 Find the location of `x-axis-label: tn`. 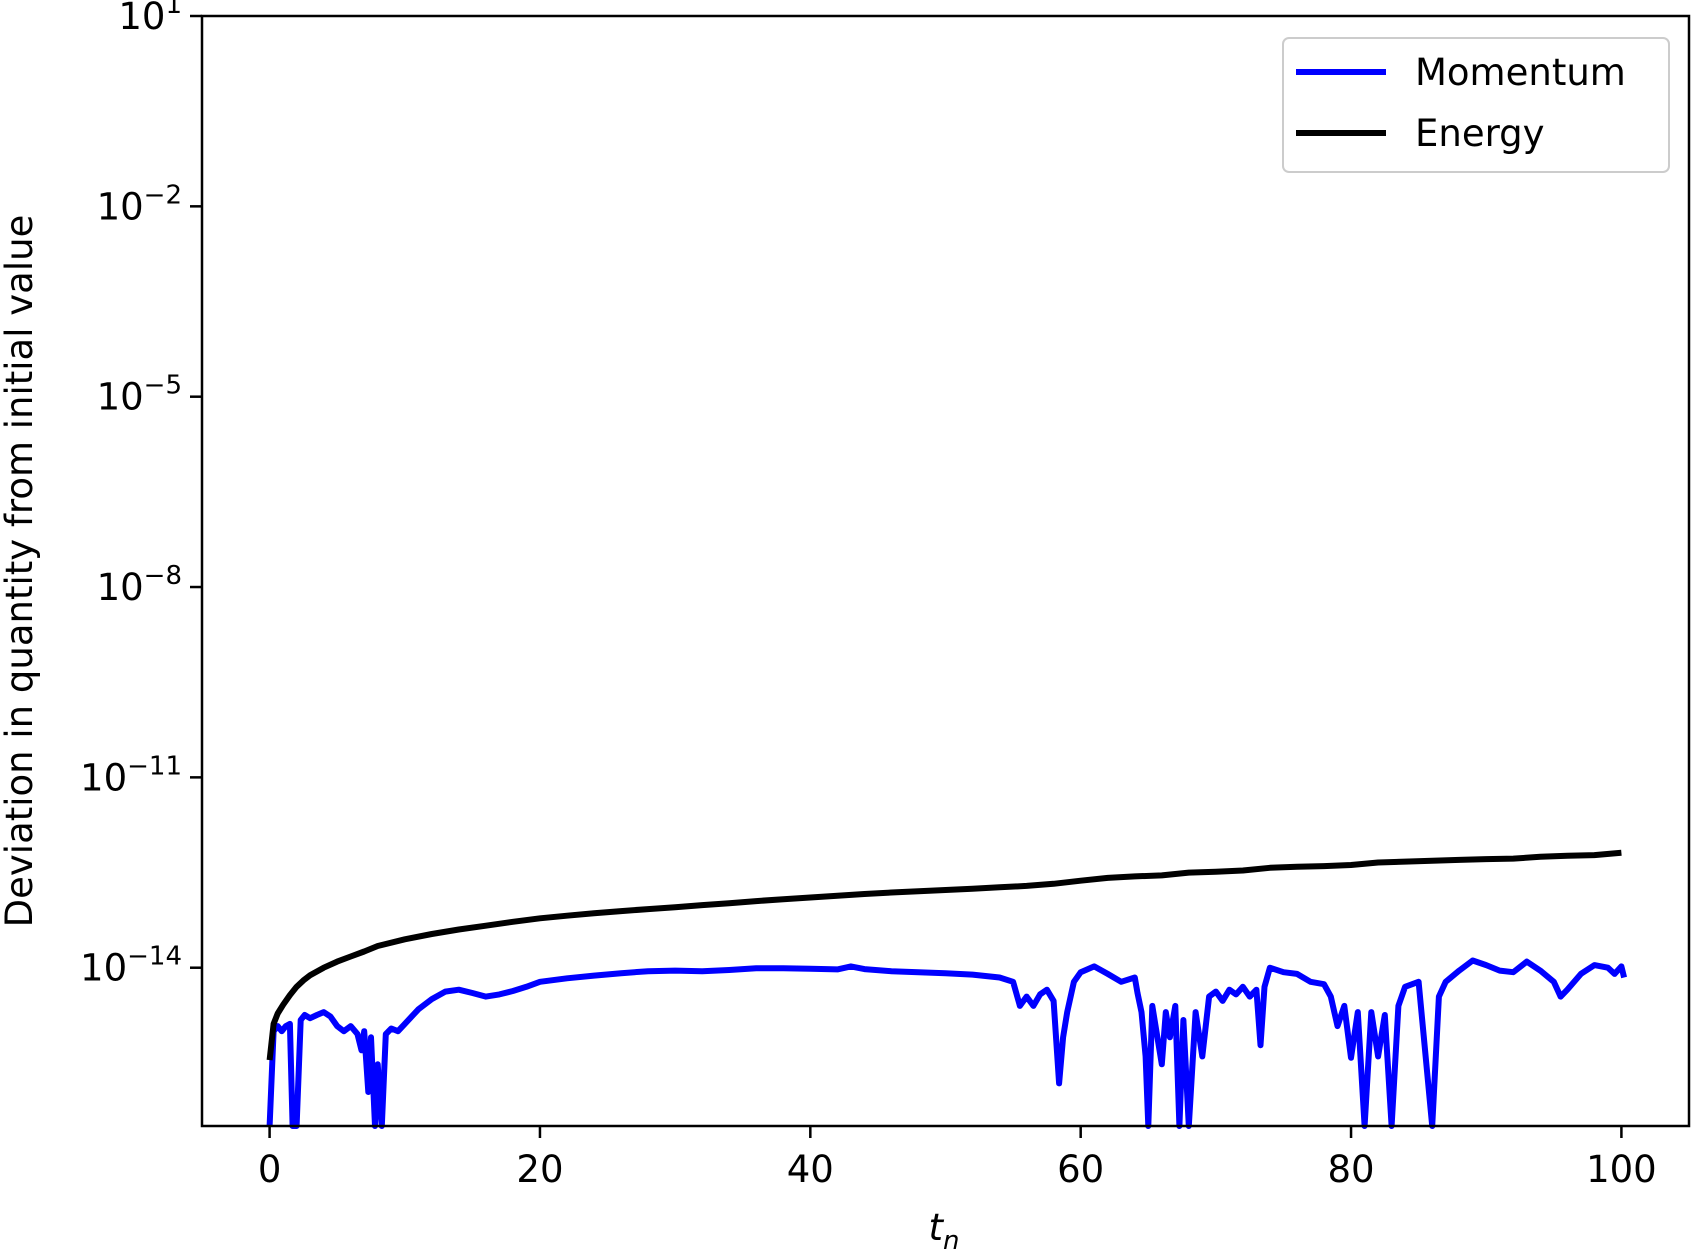

x-axis-label: tn is located at coordinates (944, 1229).